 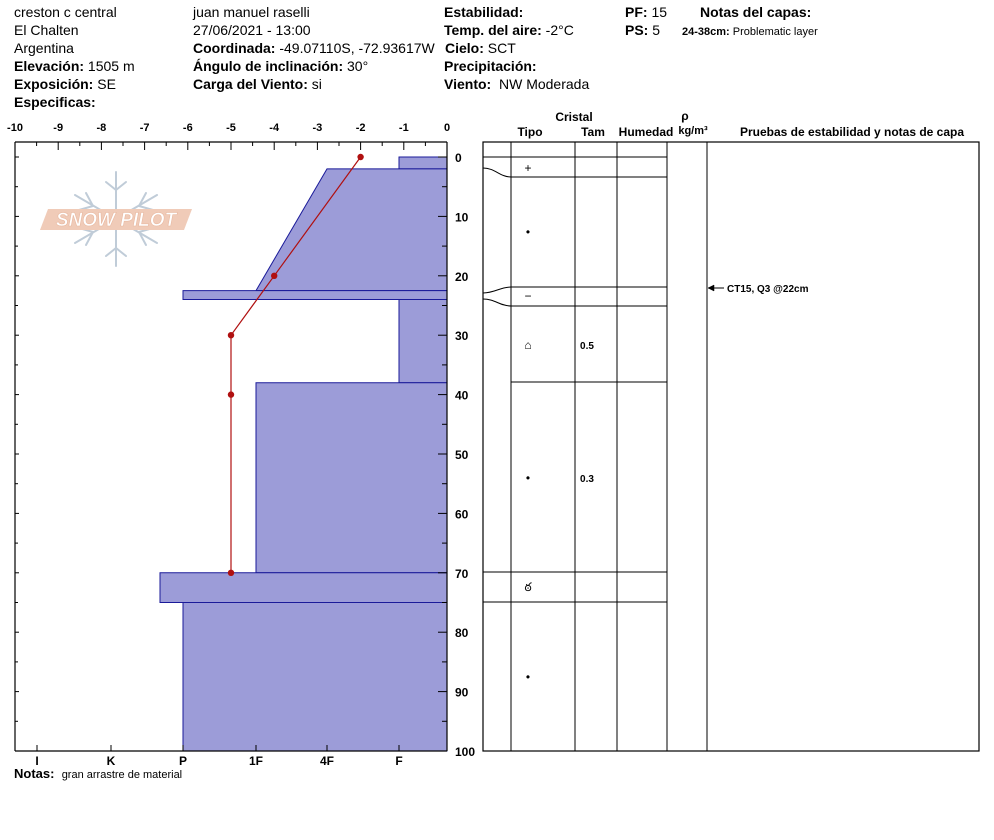 I want to click on test-annotation: CT15, Q3 @22cm, so click(x=768, y=289).